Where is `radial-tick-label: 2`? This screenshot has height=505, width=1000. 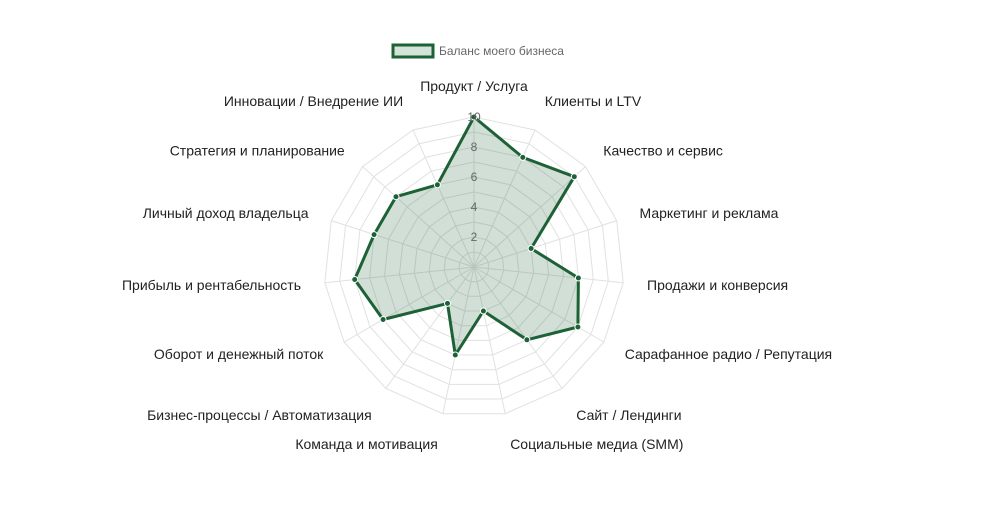
radial-tick-label: 2 is located at coordinates (474, 237).